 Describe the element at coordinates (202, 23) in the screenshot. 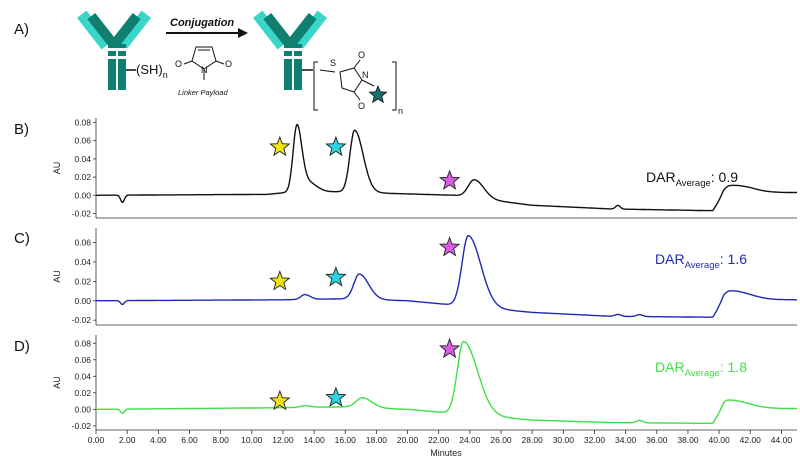

I see `arrow-label: Conjugation` at that location.